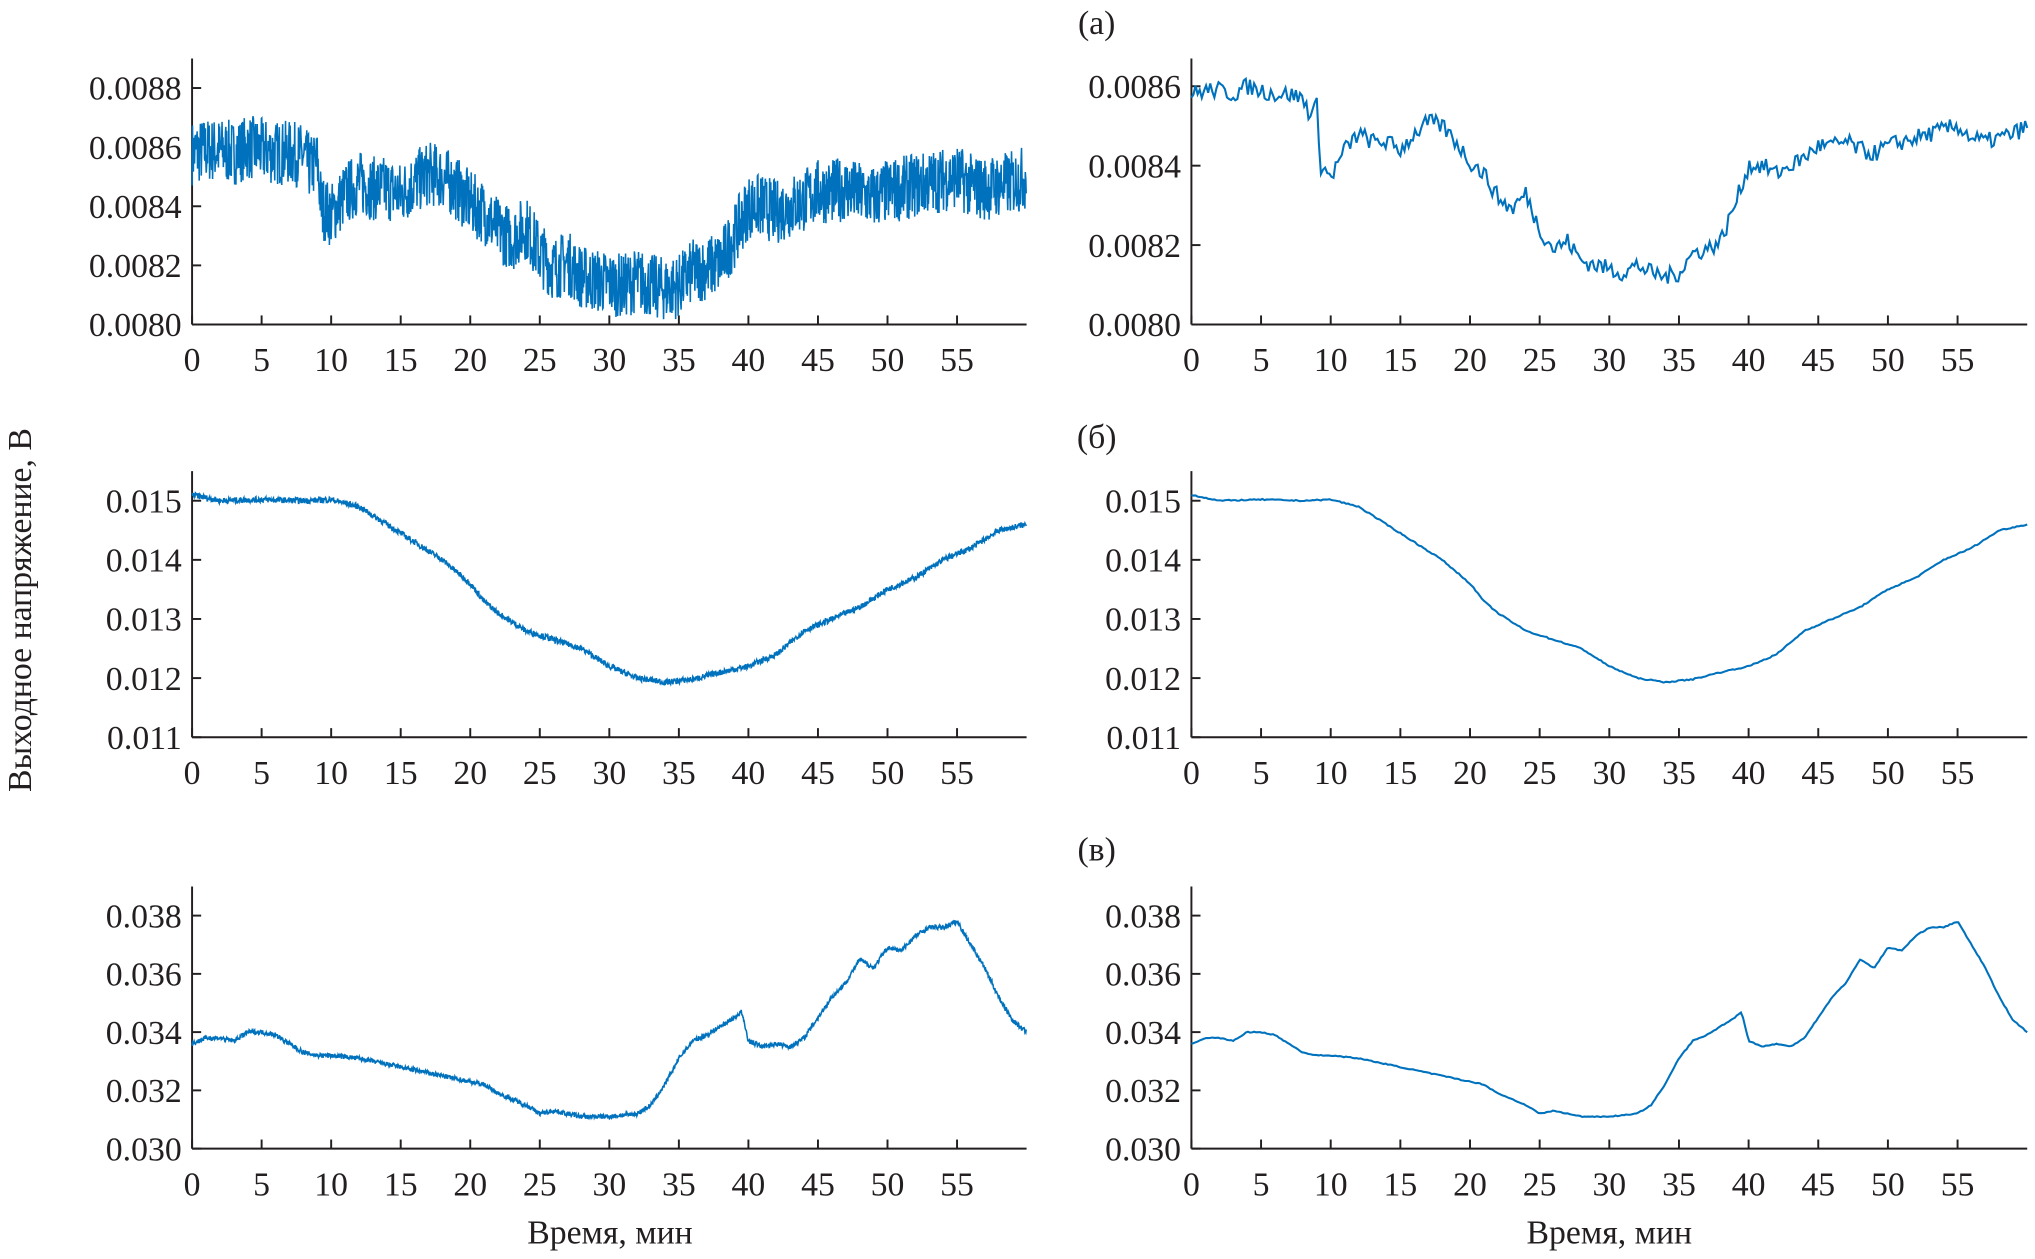  I want to click on panel-label: (в), so click(1096, 850).